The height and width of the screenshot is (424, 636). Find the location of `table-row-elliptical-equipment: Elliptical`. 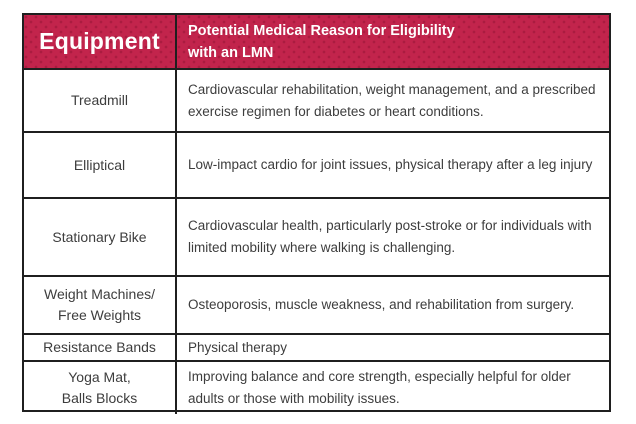

table-row-elliptical-equipment: Elliptical is located at coordinates (100, 166).